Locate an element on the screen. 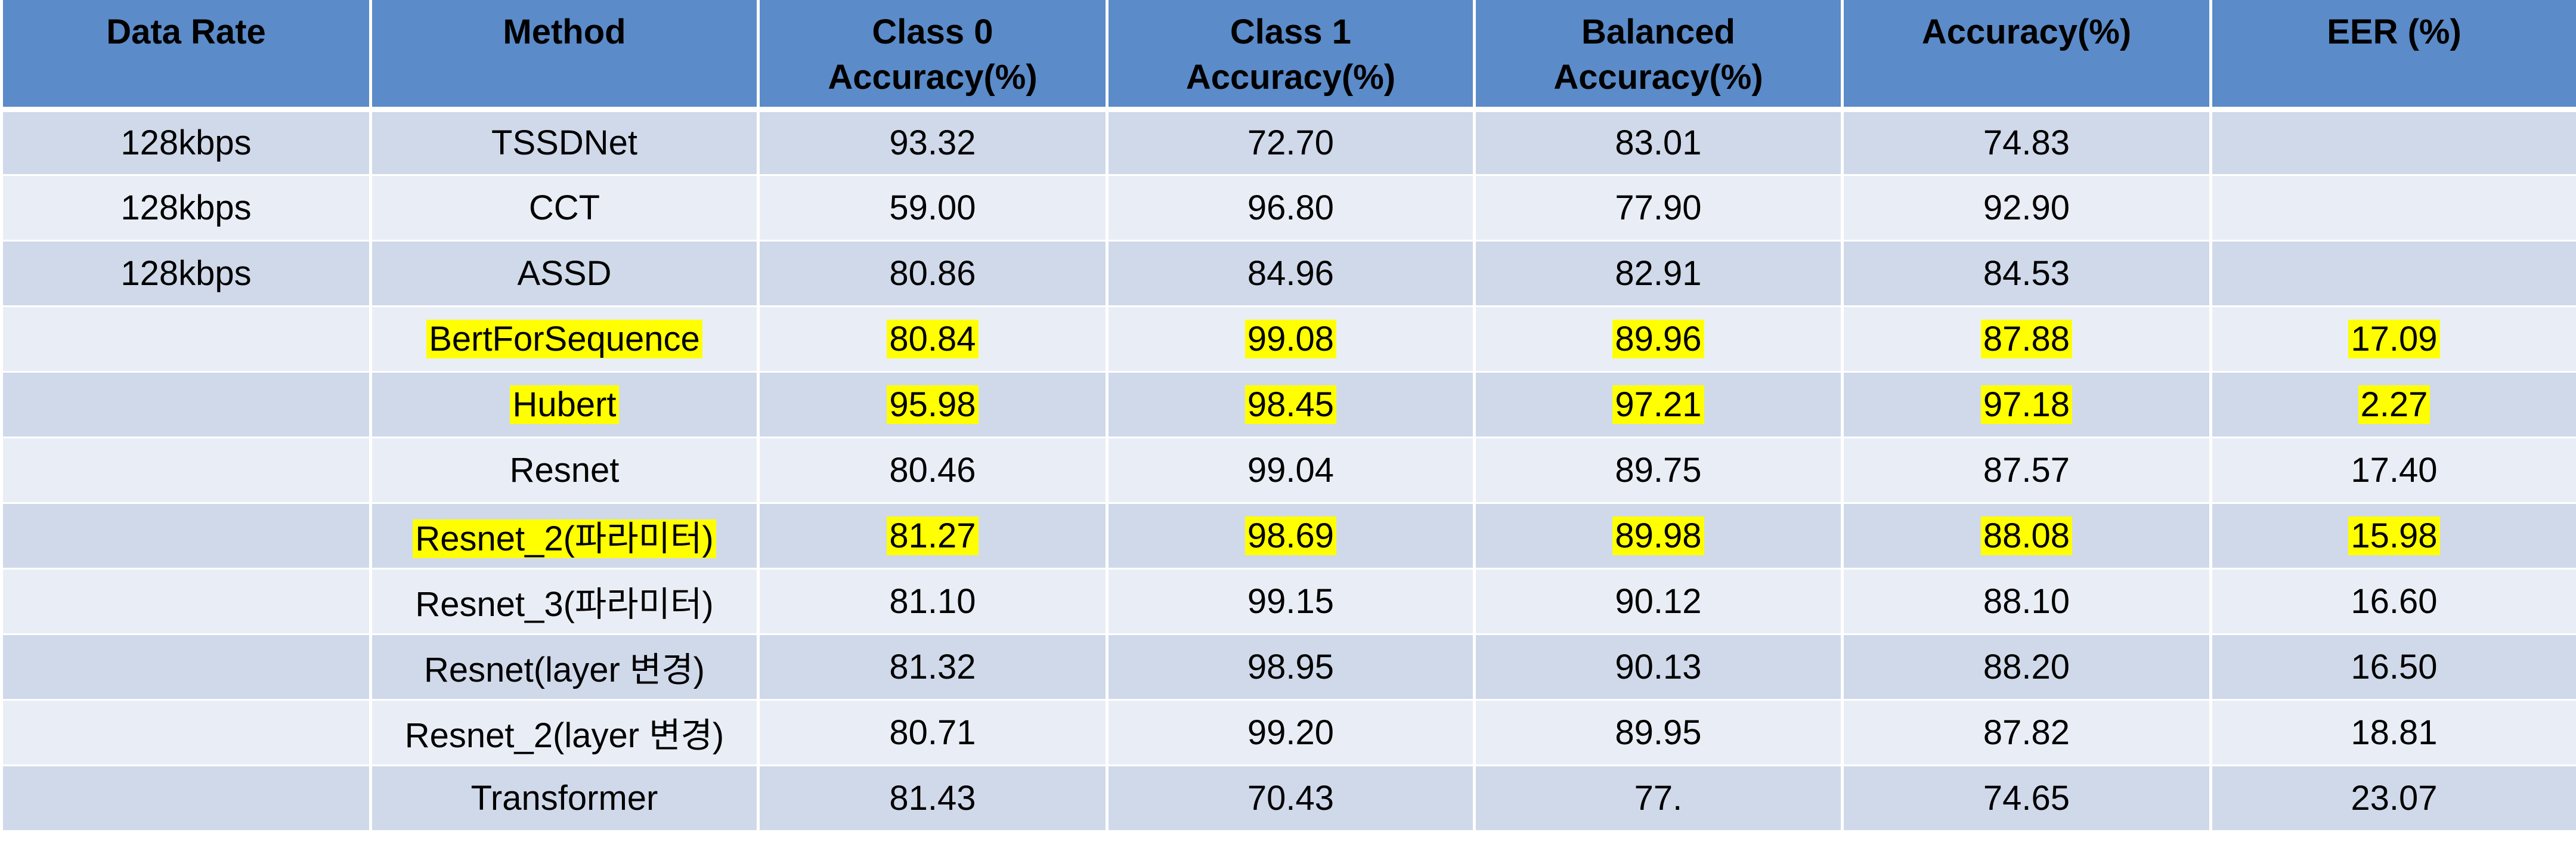 The width and height of the screenshot is (2576, 848). header-balanced-line2: Accuracy(%) is located at coordinates (1658, 77).